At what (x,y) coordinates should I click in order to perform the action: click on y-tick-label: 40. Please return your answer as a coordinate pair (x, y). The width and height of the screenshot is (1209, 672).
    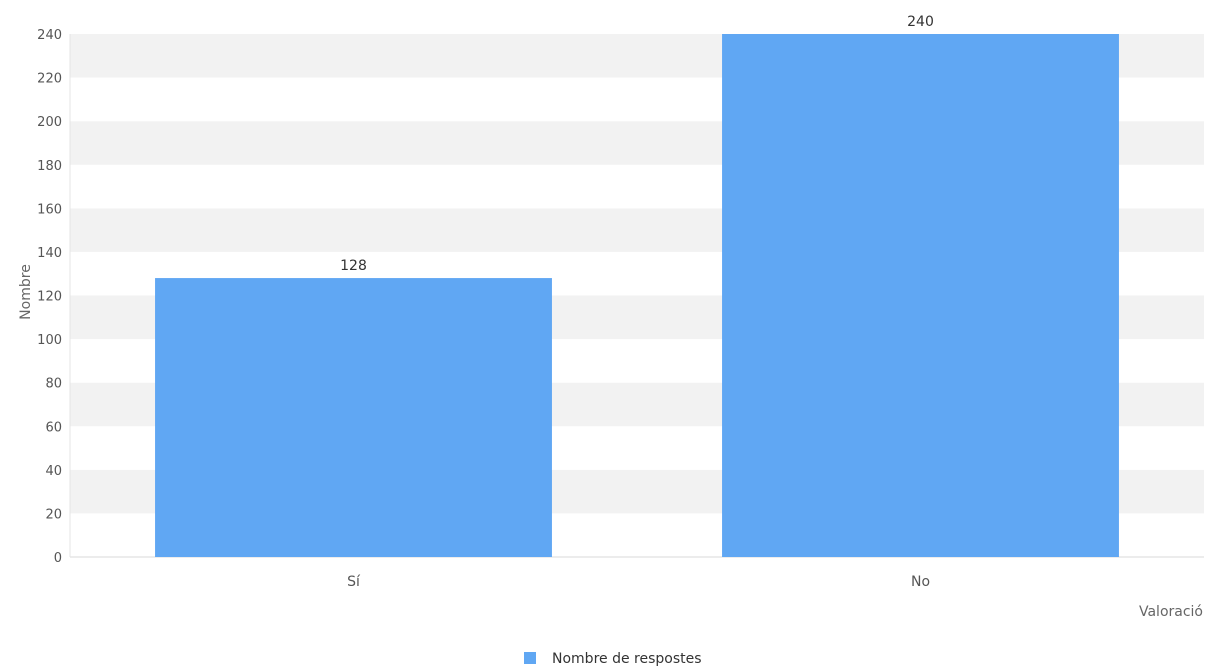
    Looking at the image, I should click on (53, 471).